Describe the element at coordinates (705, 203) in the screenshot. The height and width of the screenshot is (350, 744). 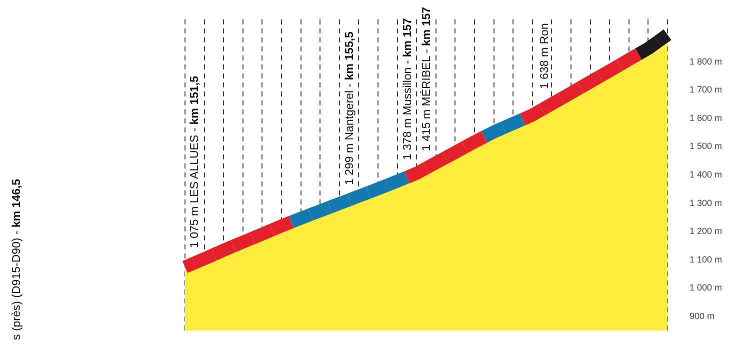
I see `y-tick-label: 1 300 m` at that location.